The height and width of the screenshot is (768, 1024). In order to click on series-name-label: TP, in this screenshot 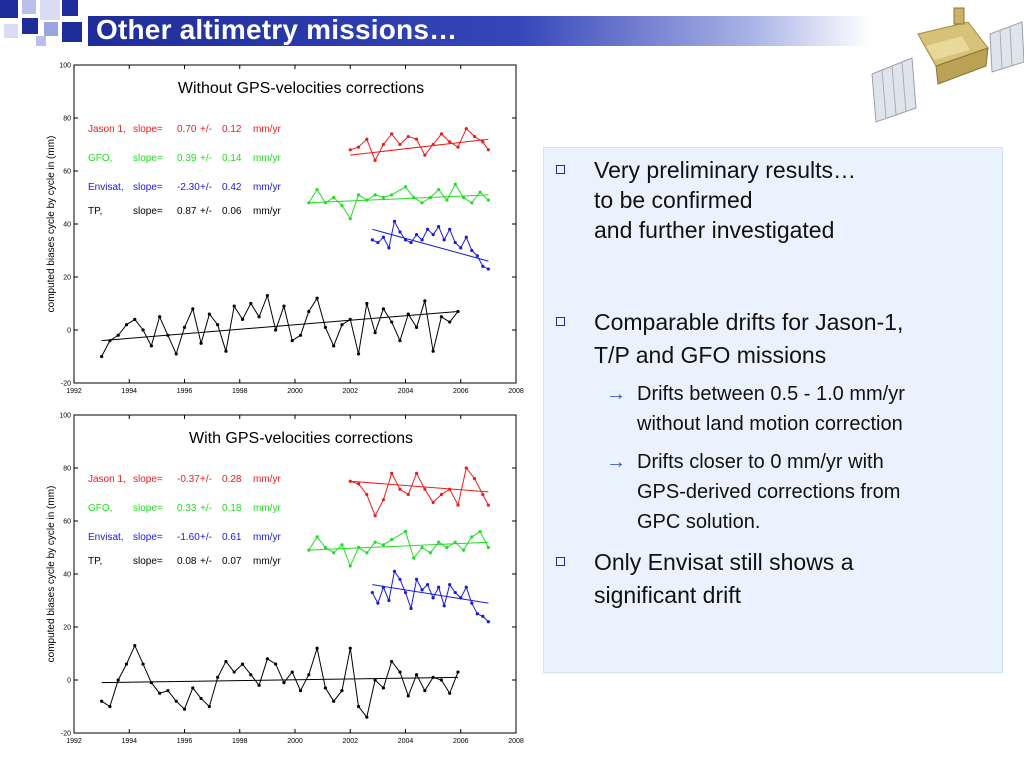, I will do `click(95, 211)`.